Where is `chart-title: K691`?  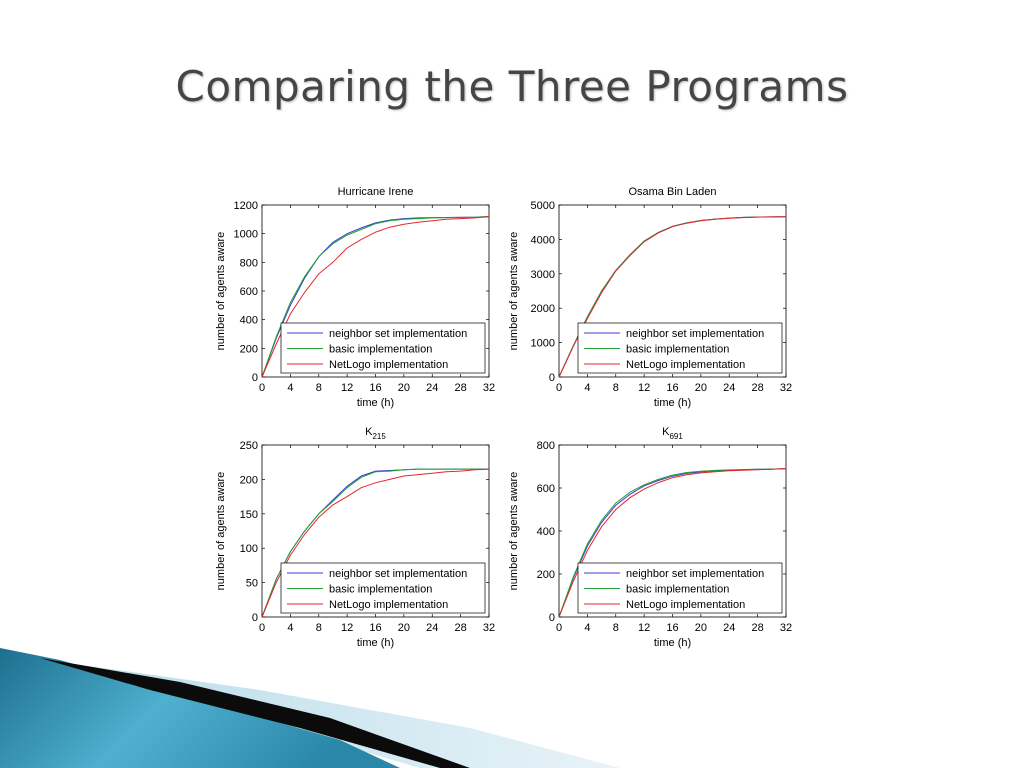 chart-title: K691 is located at coordinates (672, 433).